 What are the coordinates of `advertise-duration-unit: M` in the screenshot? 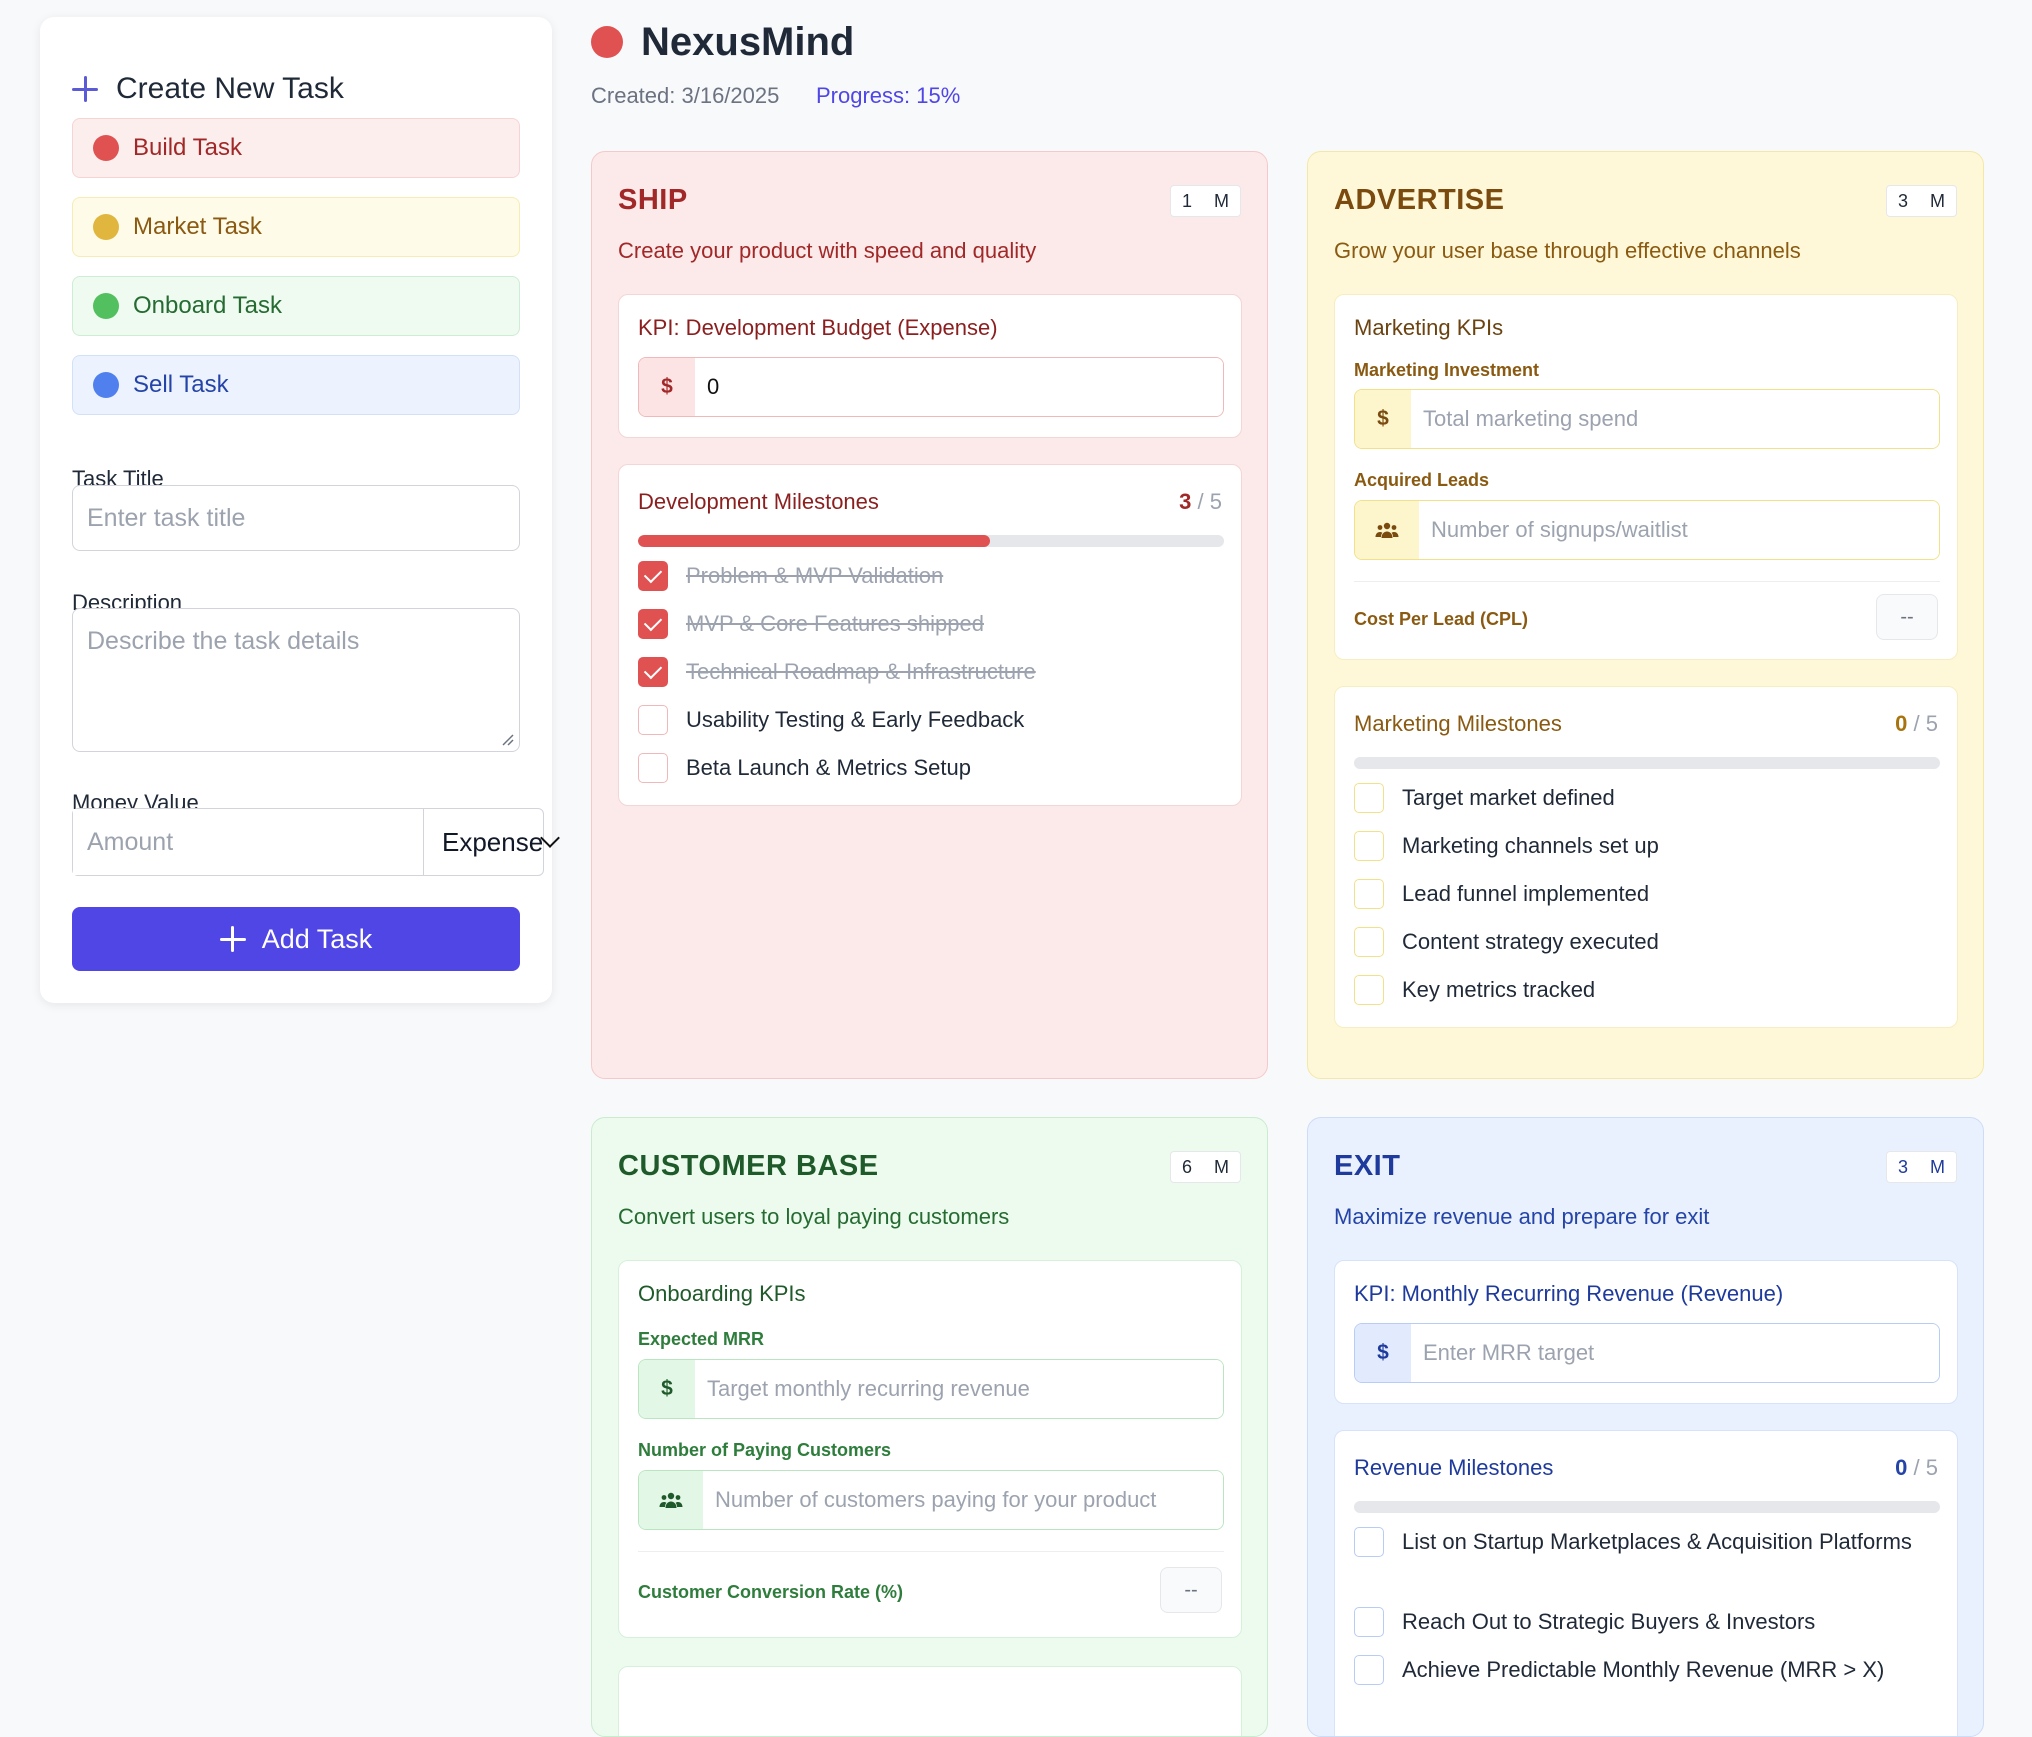 It's located at (1937, 200).